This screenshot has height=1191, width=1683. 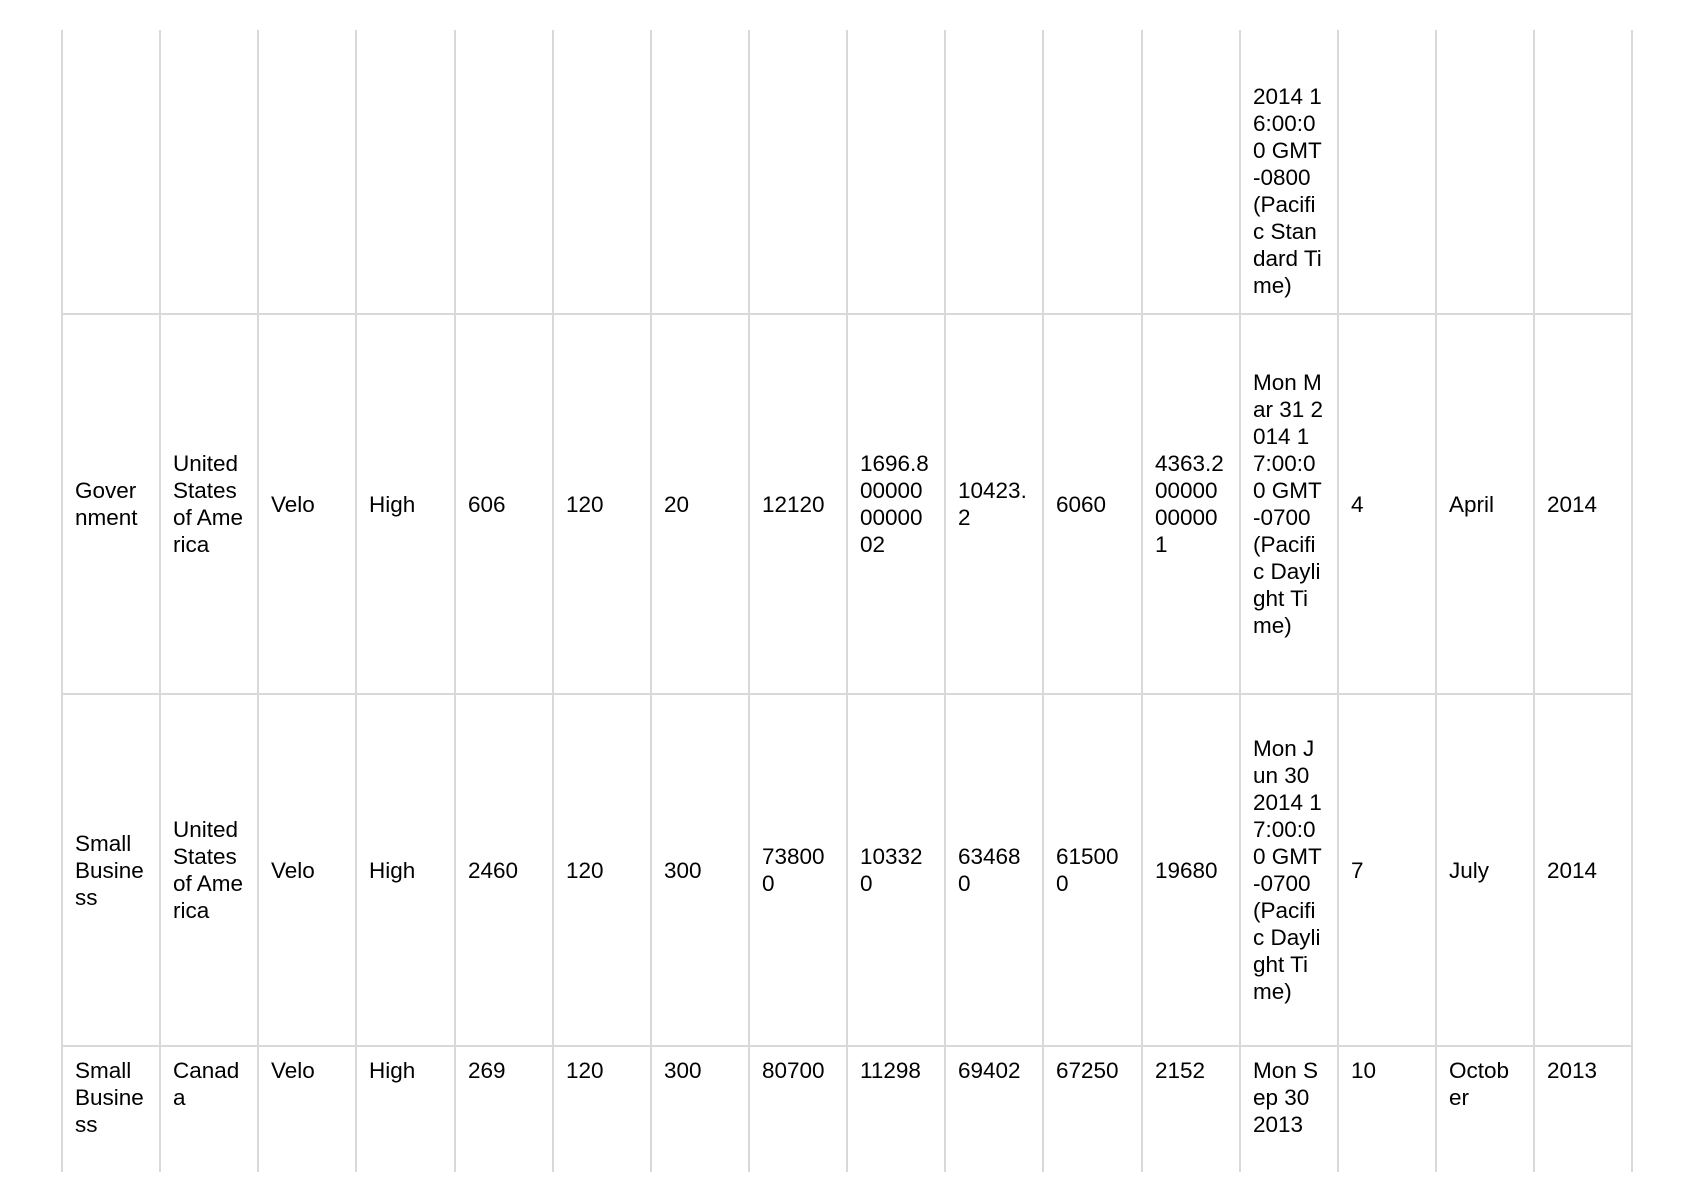 What do you see at coordinates (1485, 504) in the screenshot?
I see `cell-month-name: April` at bounding box center [1485, 504].